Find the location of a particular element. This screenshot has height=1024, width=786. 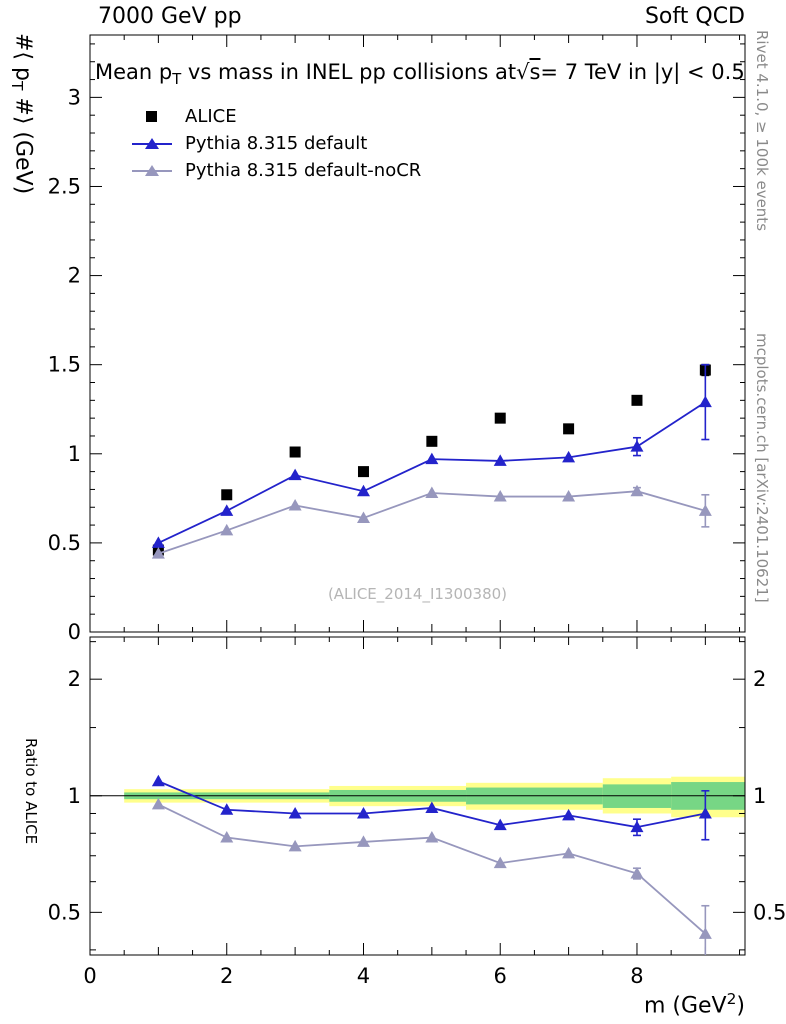

legend-label-pythia-nocr: Pythia 8.315 default-noCR is located at coordinates (303, 170).